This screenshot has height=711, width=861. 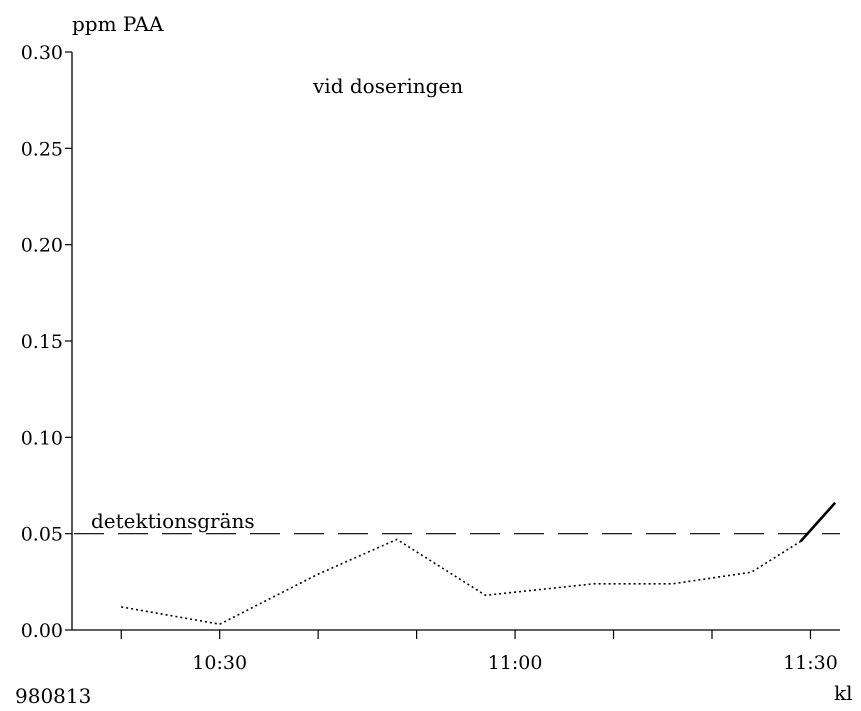 I want to click on y-axis-label: ppm PAA, so click(x=118, y=24).